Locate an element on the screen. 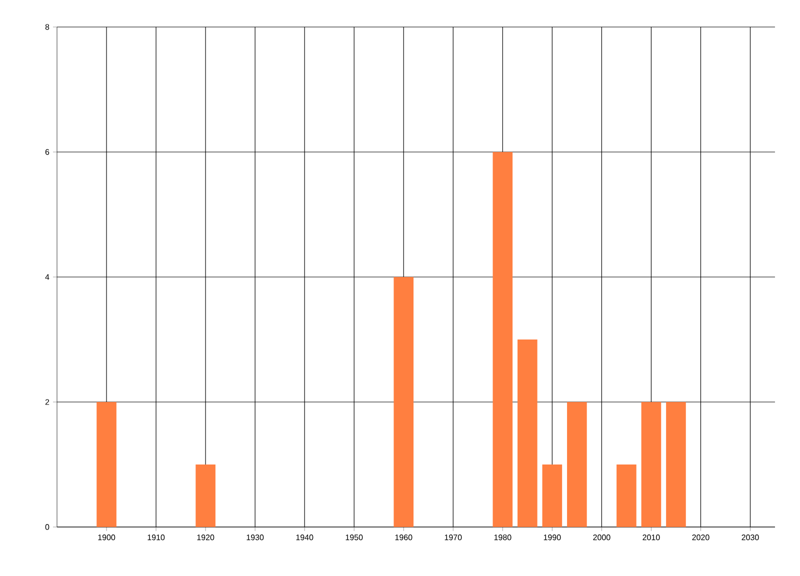  x-tick-label: 2010 is located at coordinates (651, 537).